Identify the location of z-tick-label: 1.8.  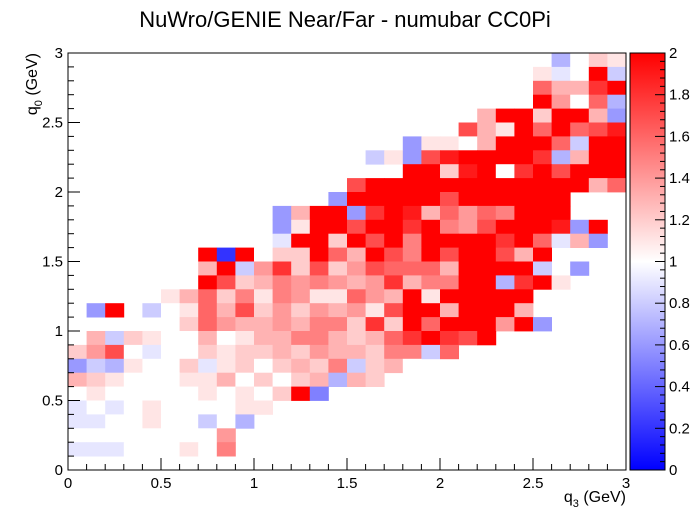
(679, 95).